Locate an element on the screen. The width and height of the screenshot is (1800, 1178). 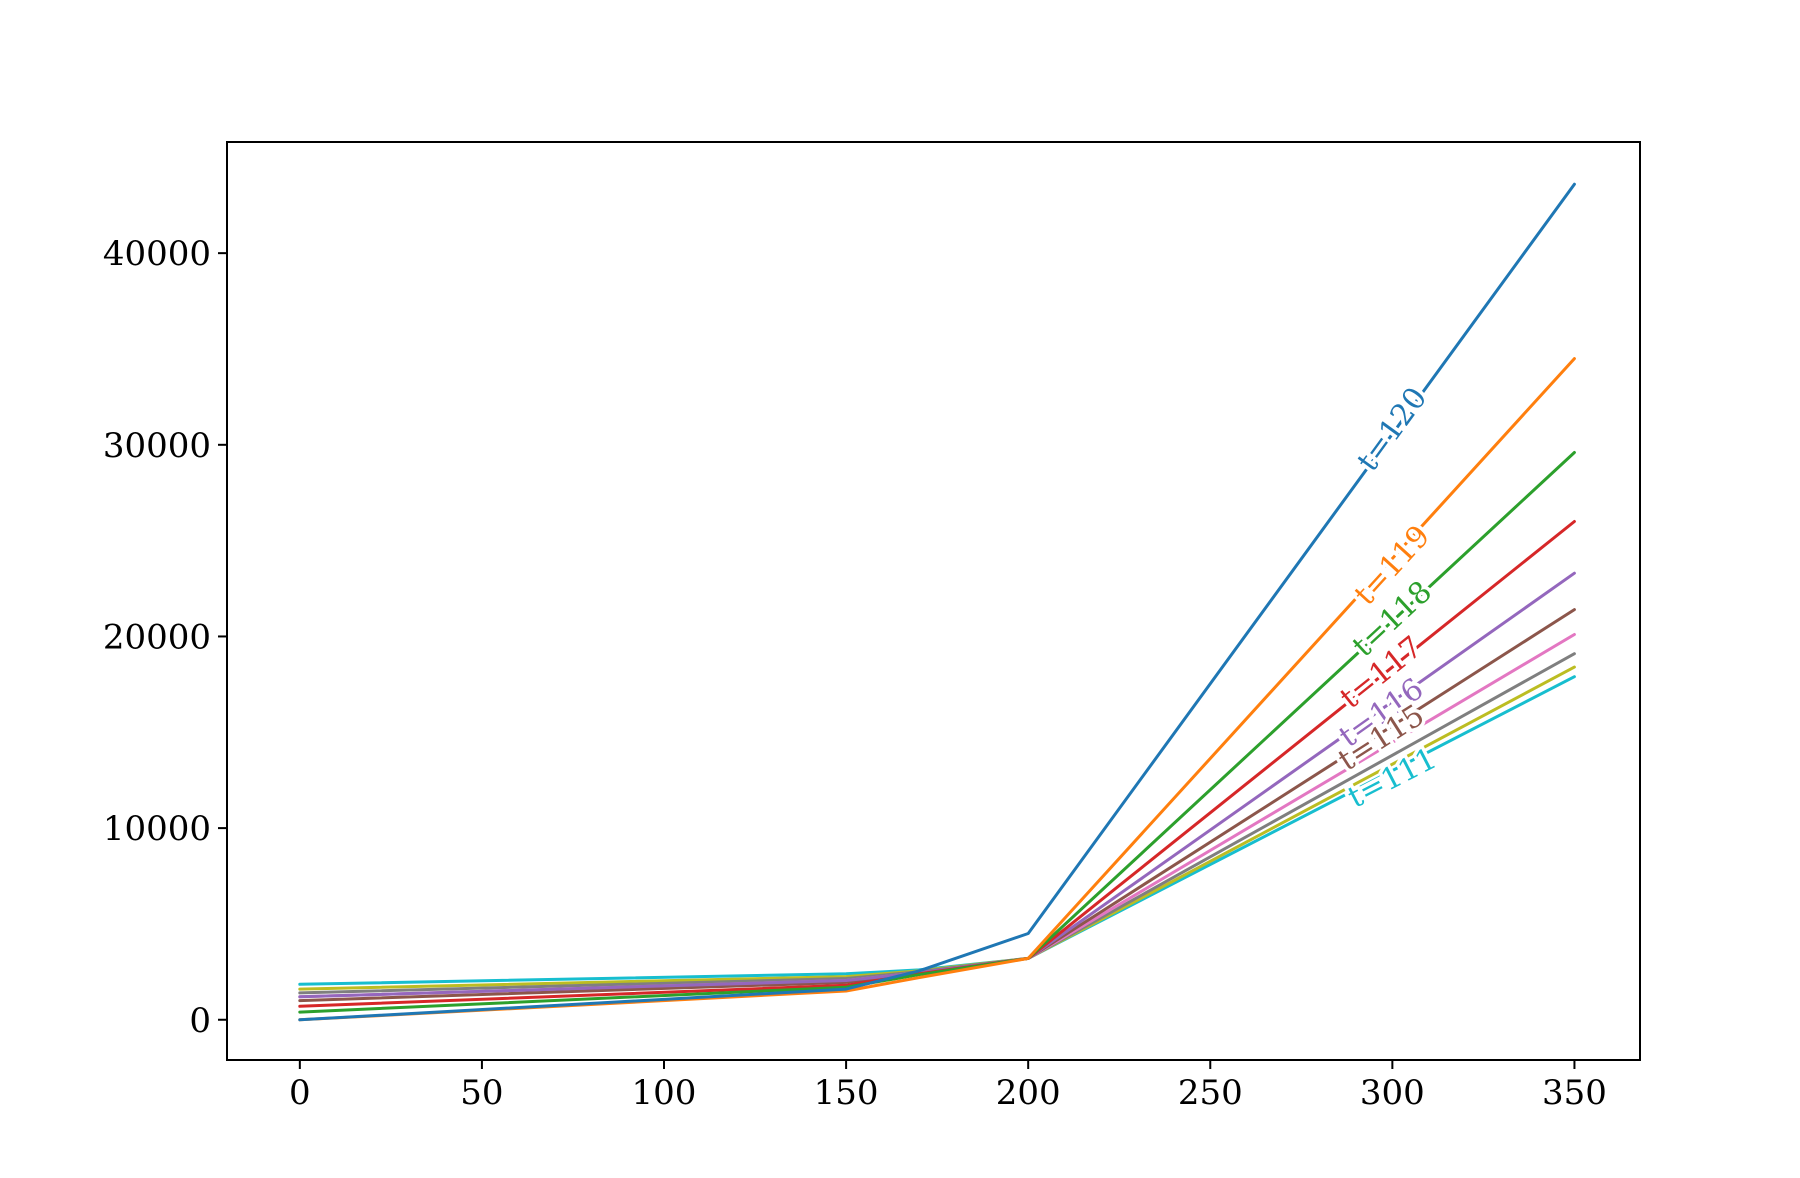
x-tick-label: 300 is located at coordinates (1392, 1093).